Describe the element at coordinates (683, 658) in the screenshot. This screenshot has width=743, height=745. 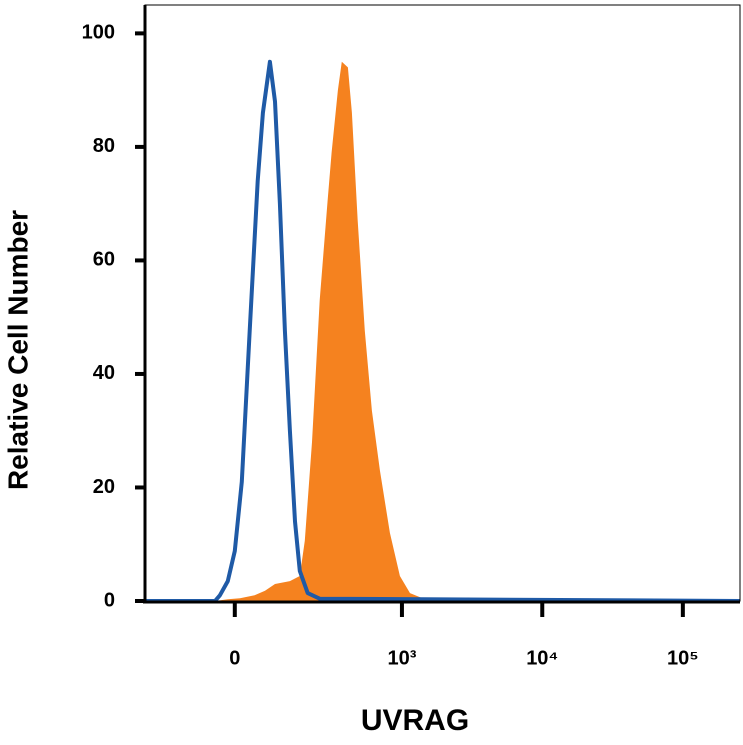
I see `x-tick-label: 10⁵` at that location.